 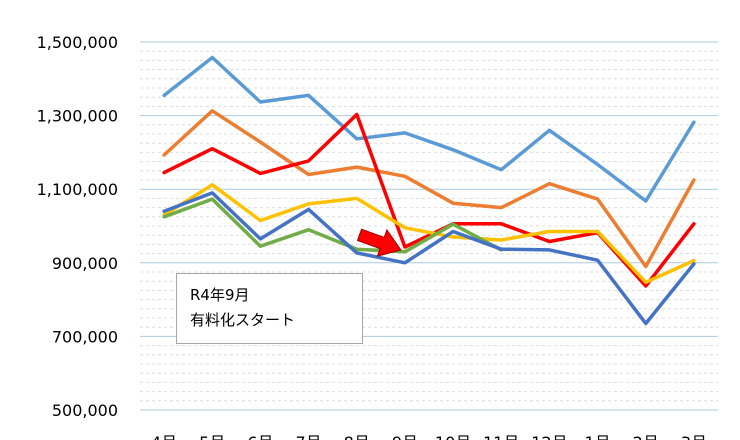 I want to click on arrow-layer, so click(x=379, y=242).